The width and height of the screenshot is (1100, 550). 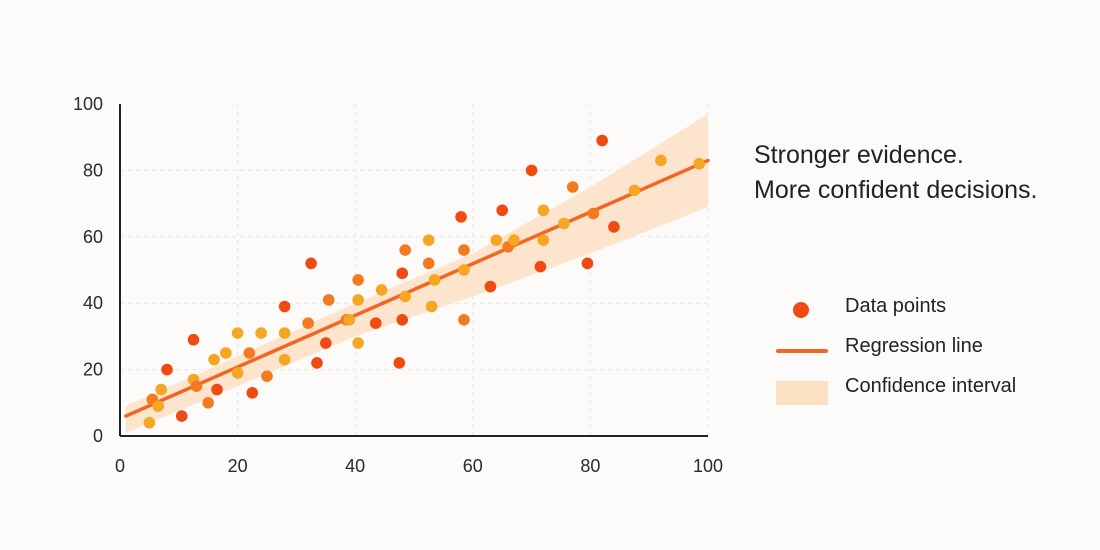 What do you see at coordinates (98, 436) in the screenshot?
I see `y-tick-label: 0` at bounding box center [98, 436].